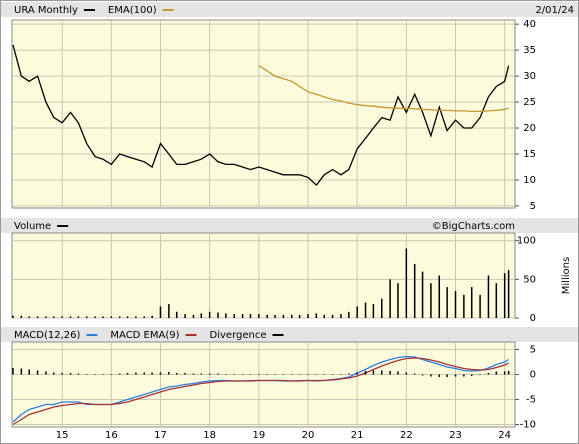  Describe the element at coordinates (132, 10) in the screenshot. I see `legend-label: EMA(100)` at that location.